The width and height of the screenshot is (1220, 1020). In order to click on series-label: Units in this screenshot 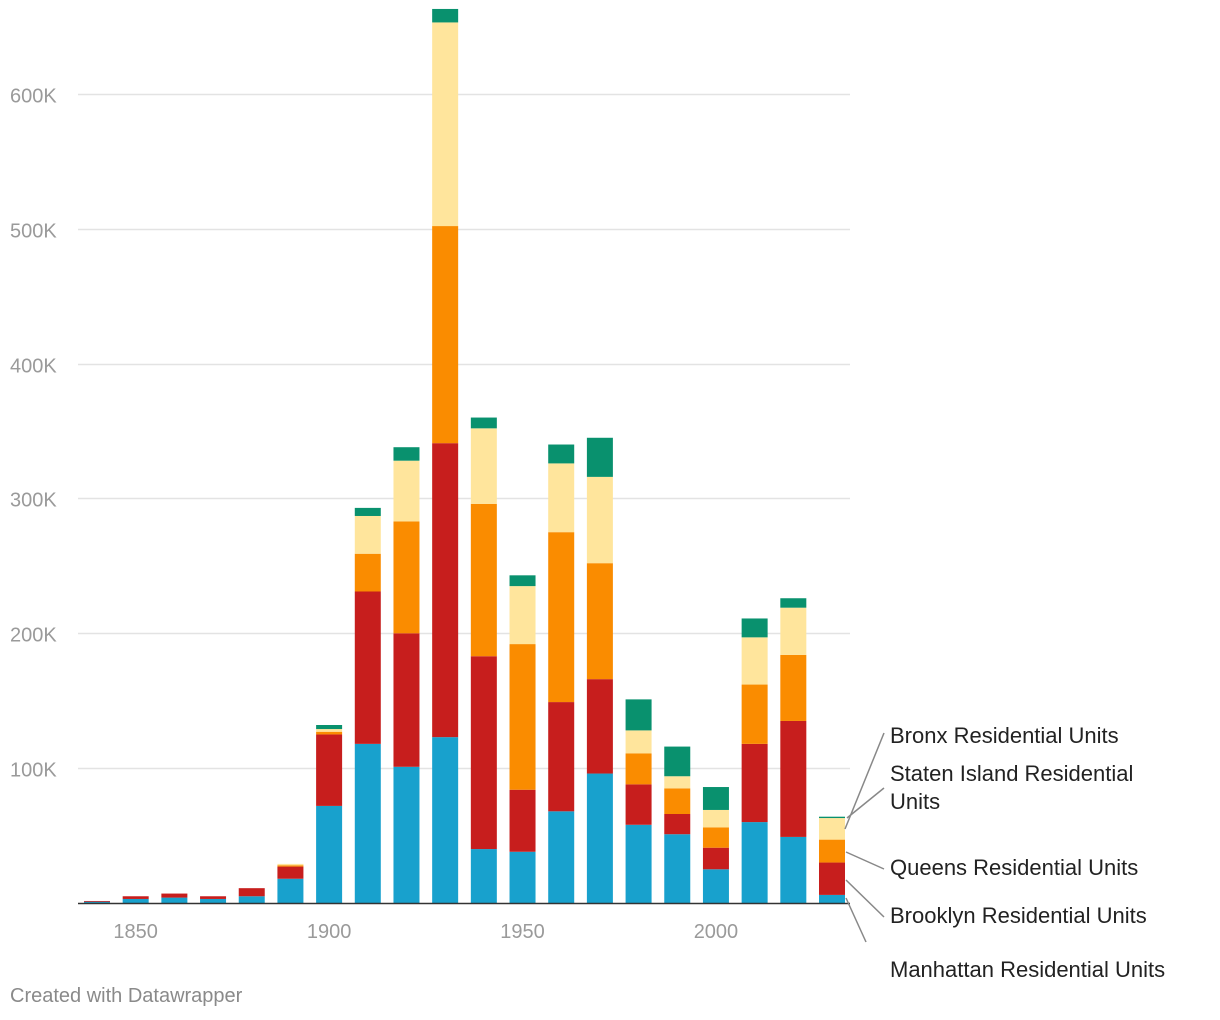, I will do `click(915, 801)`.